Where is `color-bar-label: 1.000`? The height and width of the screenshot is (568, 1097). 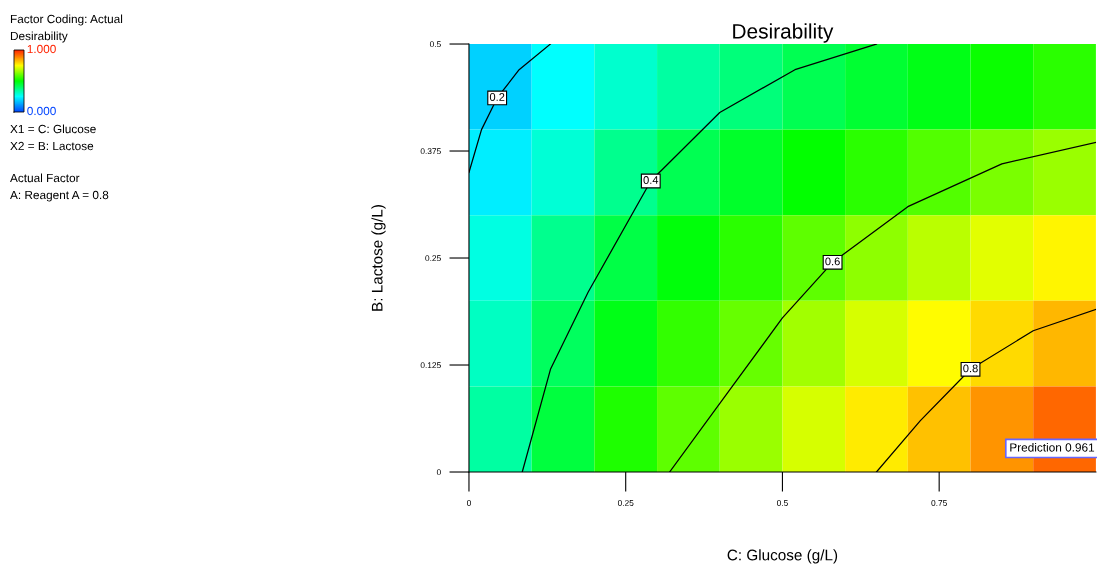 color-bar-label: 1.000 is located at coordinates (41, 49).